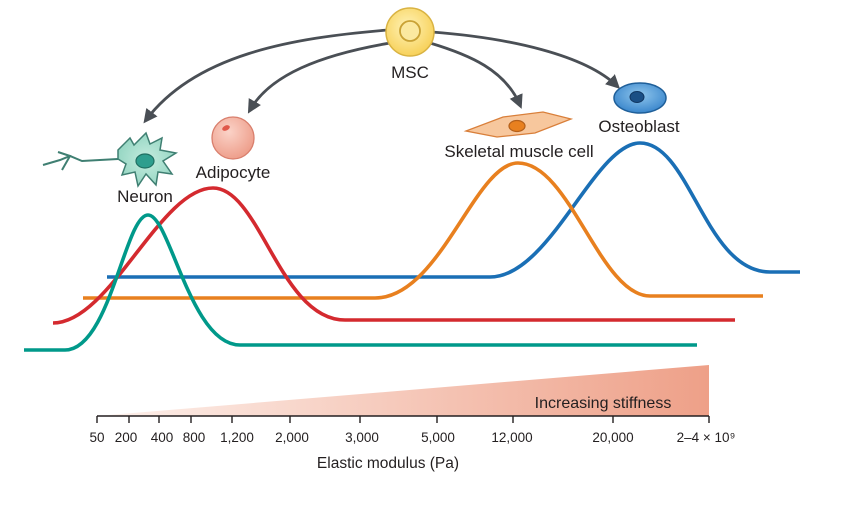 This screenshot has width=854, height=519. What do you see at coordinates (162, 437) in the screenshot?
I see `x-axis-tick-label: 400` at bounding box center [162, 437].